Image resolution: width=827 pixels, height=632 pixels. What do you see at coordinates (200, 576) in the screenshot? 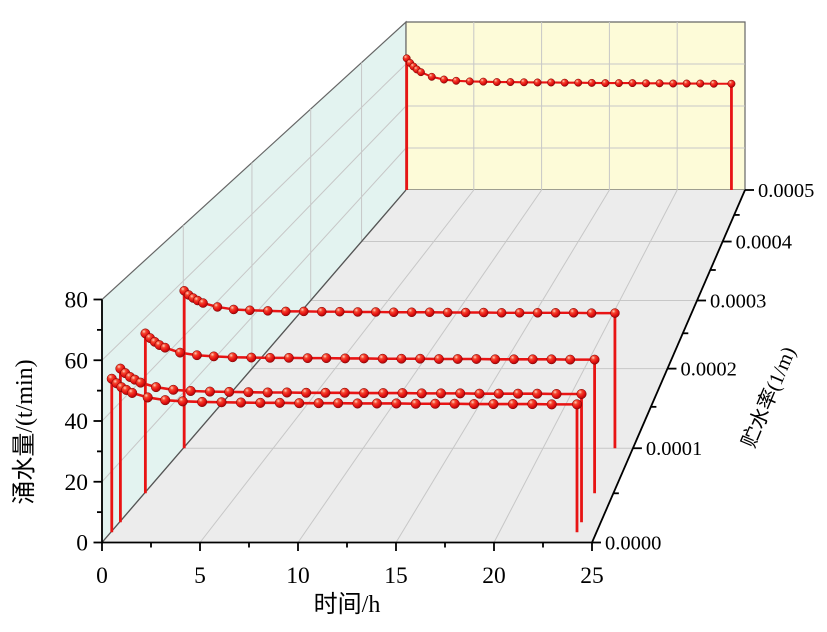
I see `x-tick-label: 5` at bounding box center [200, 576].